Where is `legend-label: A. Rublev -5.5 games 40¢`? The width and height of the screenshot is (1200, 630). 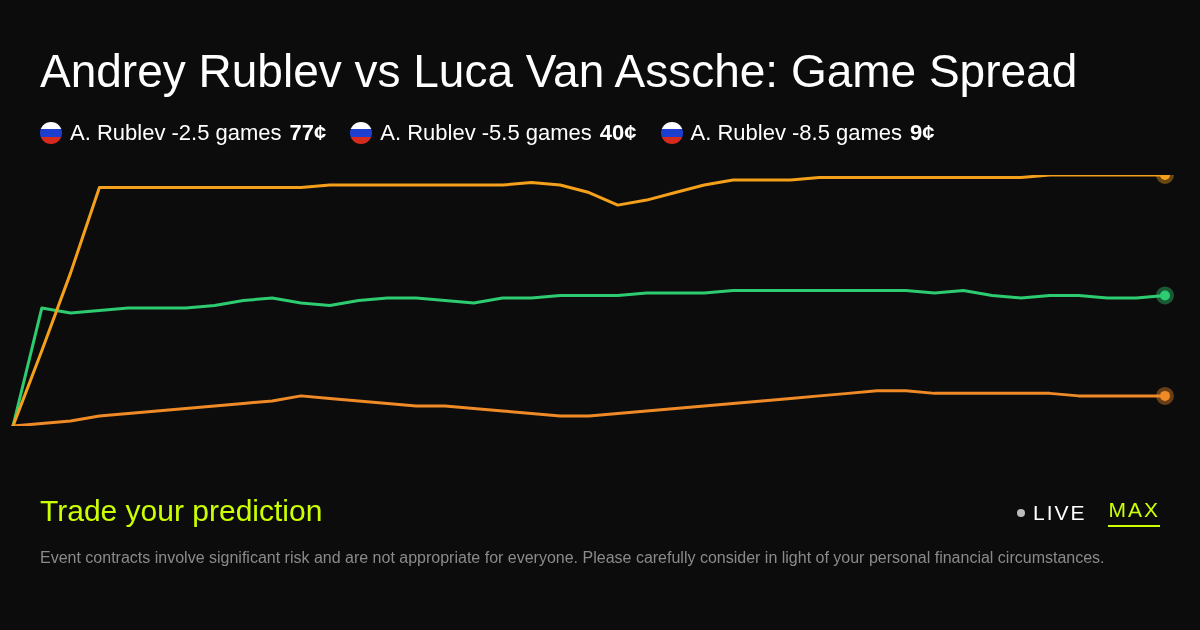 legend-label: A. Rublev -5.5 games 40¢ is located at coordinates (508, 133).